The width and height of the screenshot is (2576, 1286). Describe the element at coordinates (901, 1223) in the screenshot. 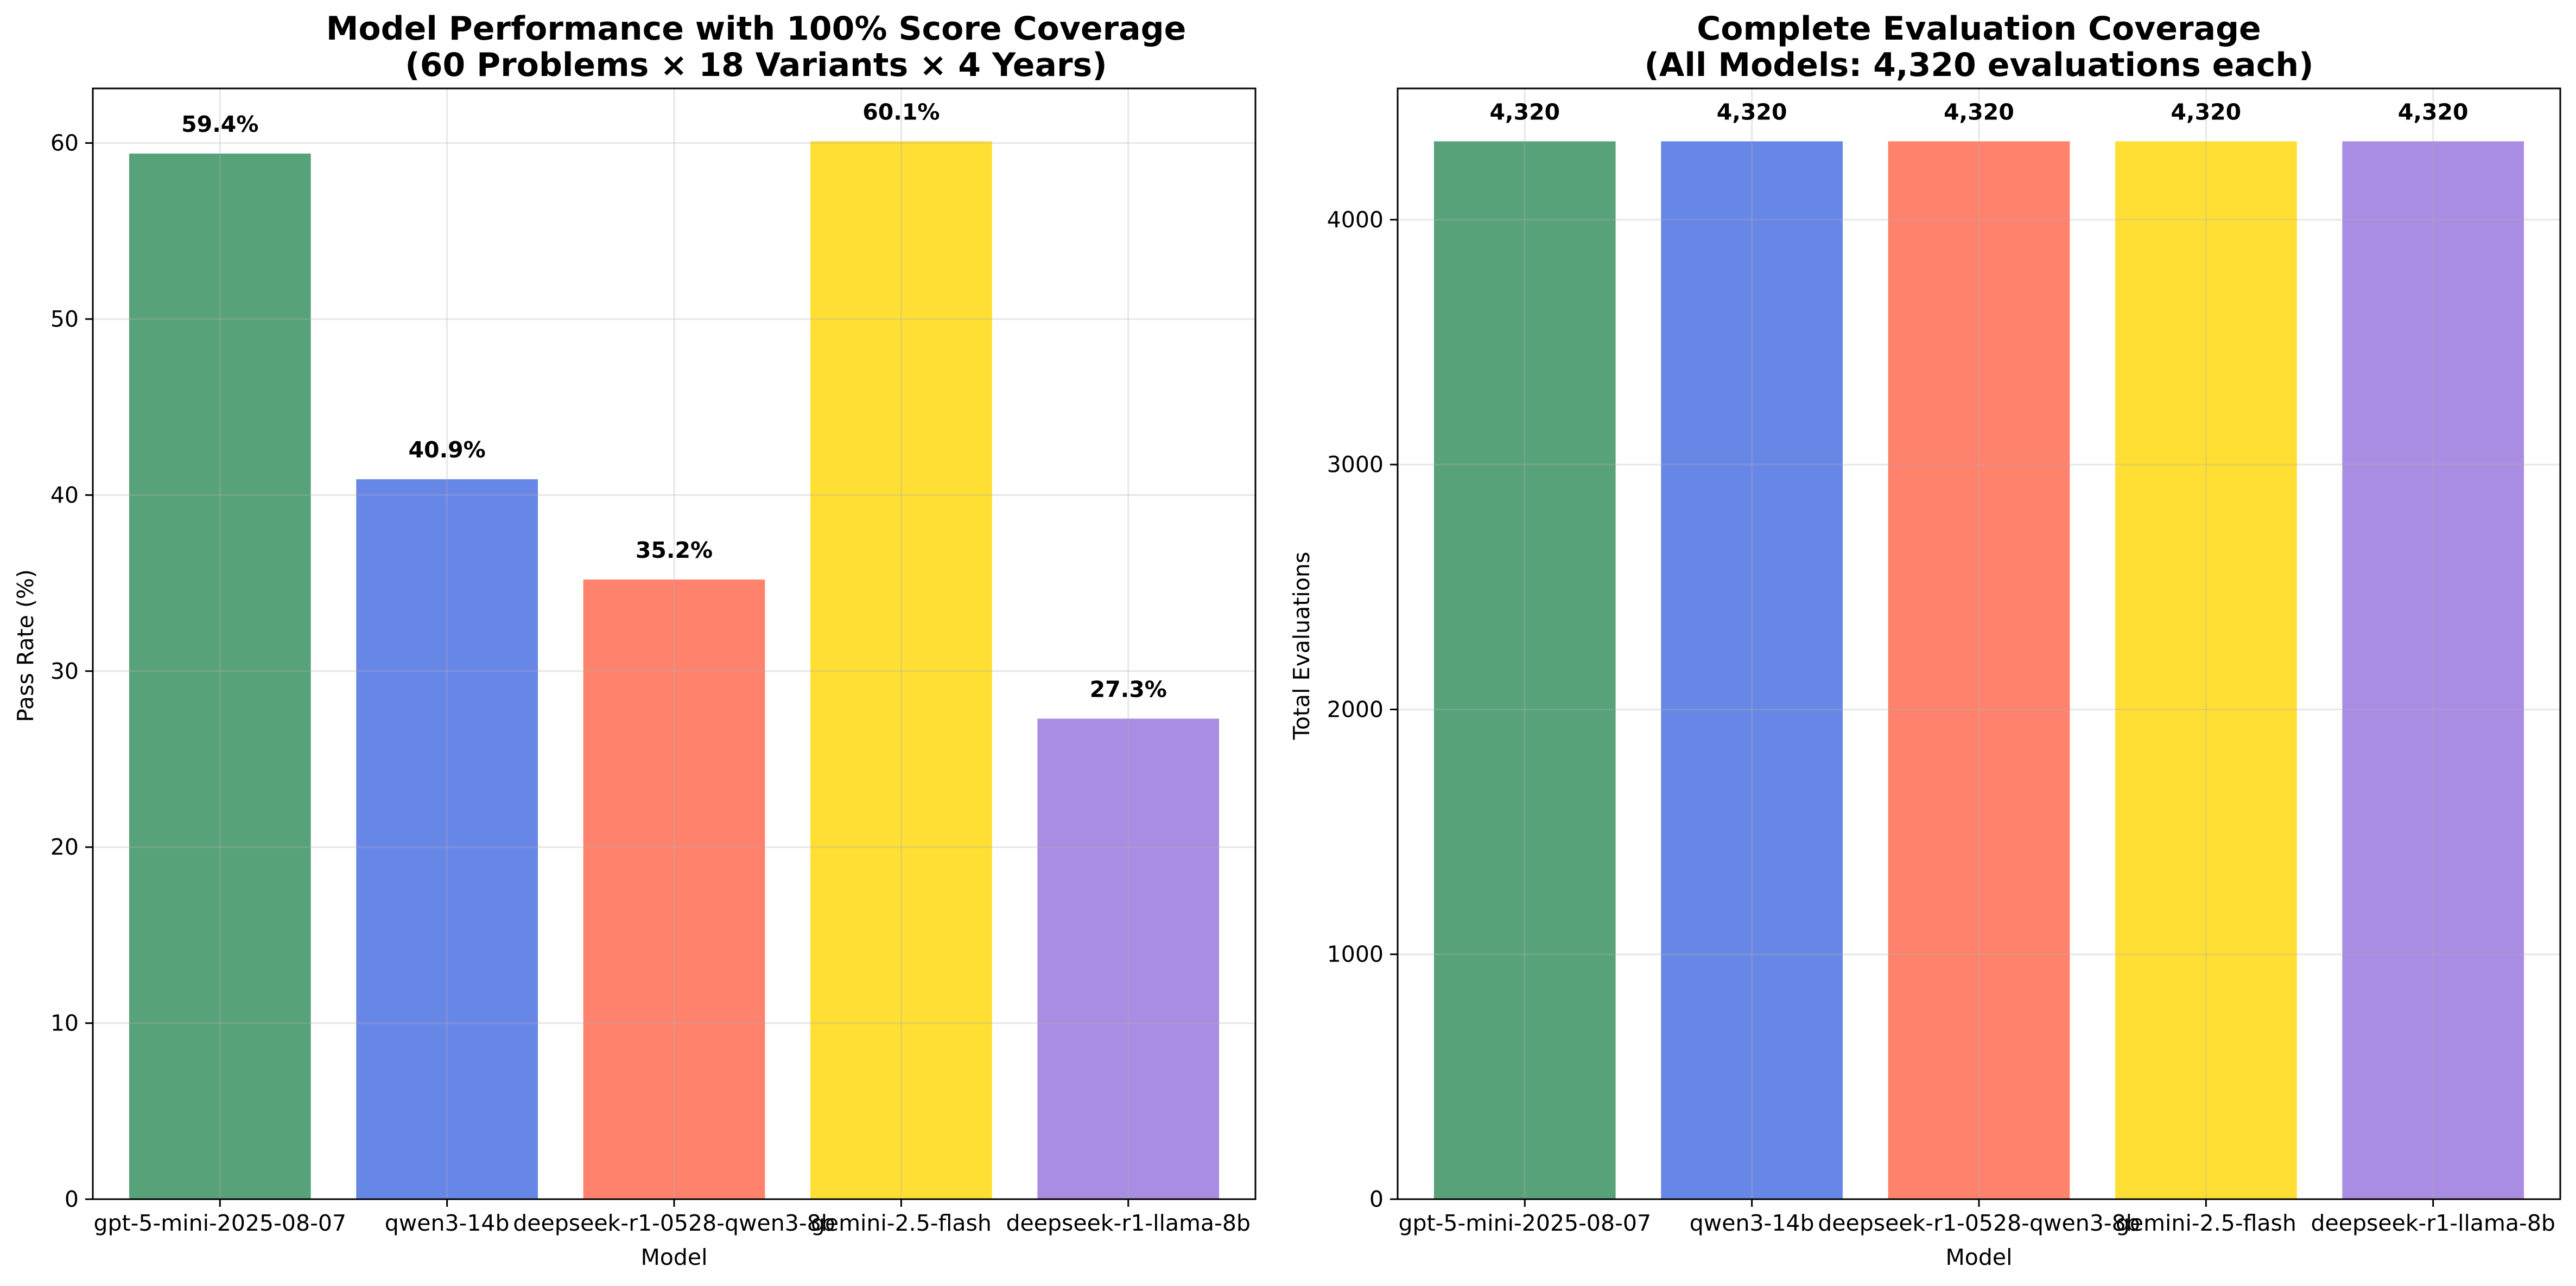

I see `pass-rate-x-tick-label-3: gemini-2.5-flash` at that location.